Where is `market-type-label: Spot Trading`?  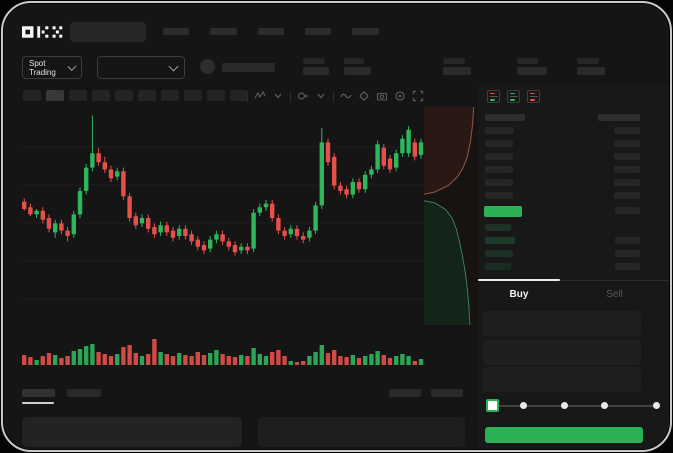 market-type-label: Spot Trading is located at coordinates (42, 67).